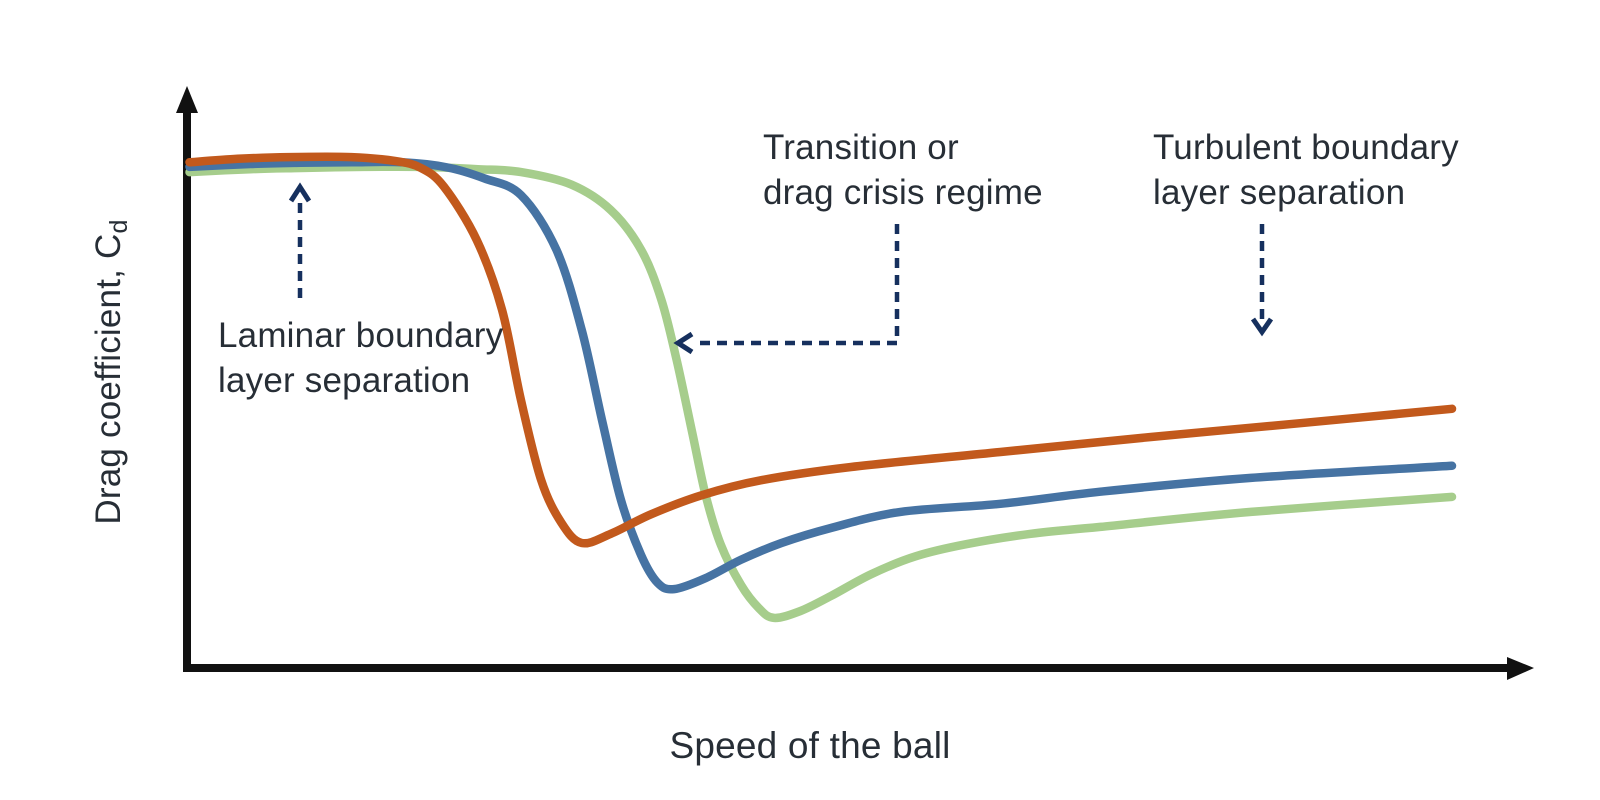 The image size is (1600, 800). What do you see at coordinates (1262, 280) in the screenshot?
I see `turbulent-arrow` at bounding box center [1262, 280].